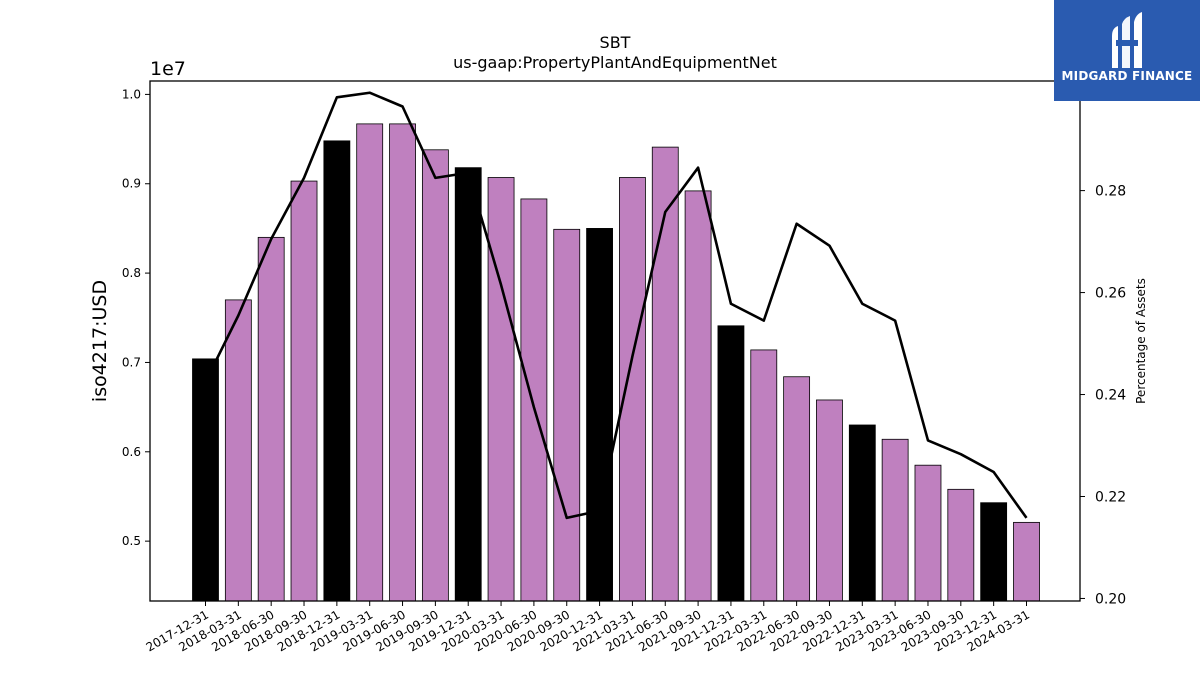  I want to click on chart-subtitle: us-gaap:PropertyPlantAndEquipmentNet, so click(615, 62).